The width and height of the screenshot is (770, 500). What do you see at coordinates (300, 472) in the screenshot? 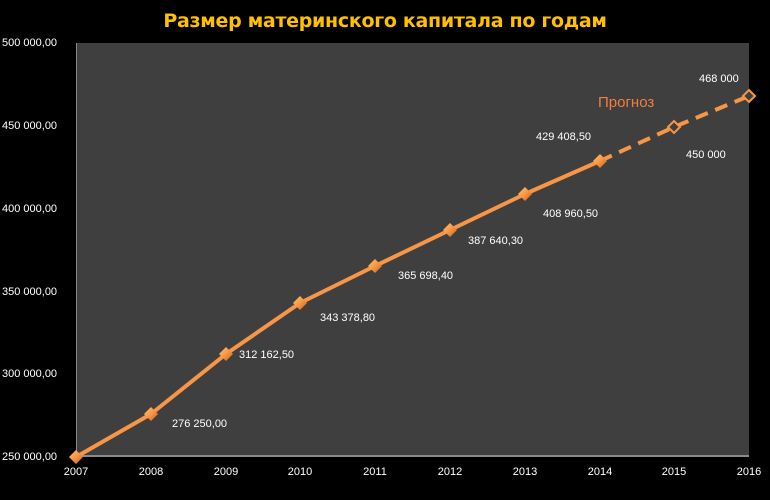
I see `x-tick-label: 2010` at bounding box center [300, 472].